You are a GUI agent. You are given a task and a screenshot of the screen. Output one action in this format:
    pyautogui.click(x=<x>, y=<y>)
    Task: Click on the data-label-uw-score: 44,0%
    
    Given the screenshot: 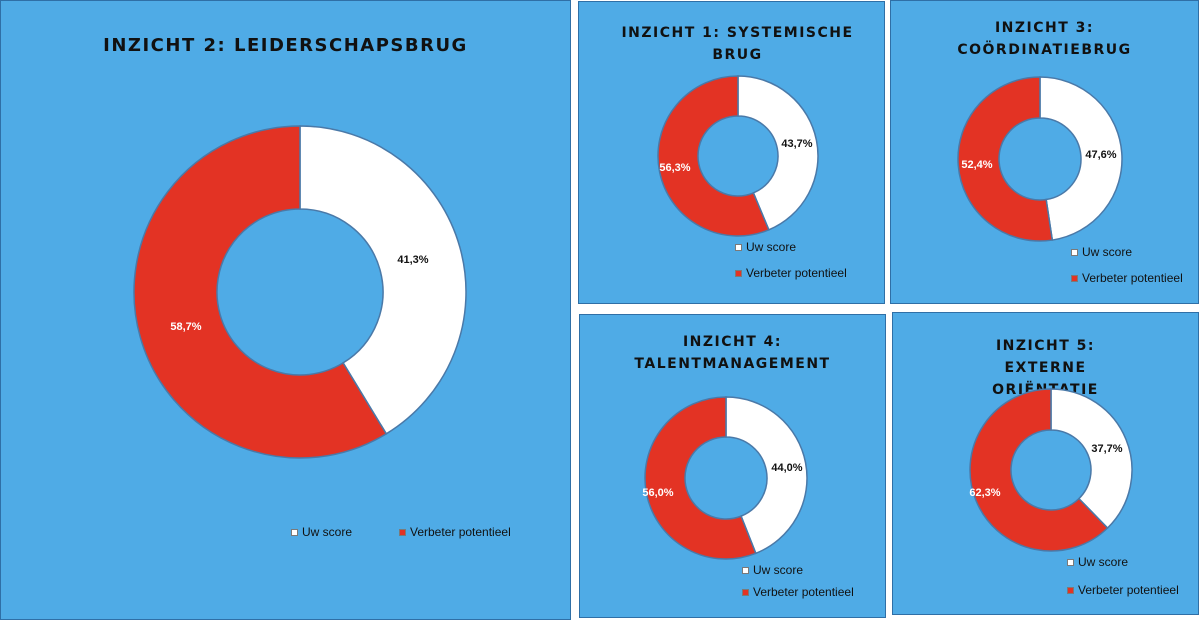 What is the action you would take?
    pyautogui.click(x=786, y=468)
    